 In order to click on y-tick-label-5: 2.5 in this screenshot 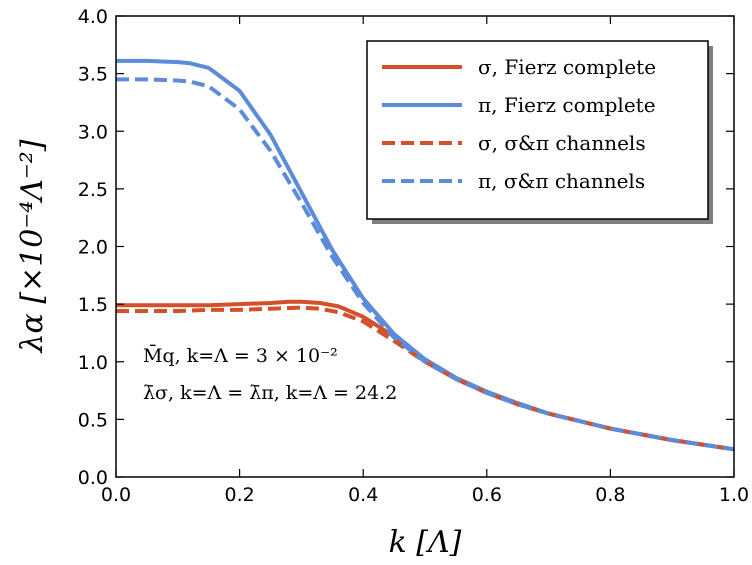, I will do `click(93, 190)`.